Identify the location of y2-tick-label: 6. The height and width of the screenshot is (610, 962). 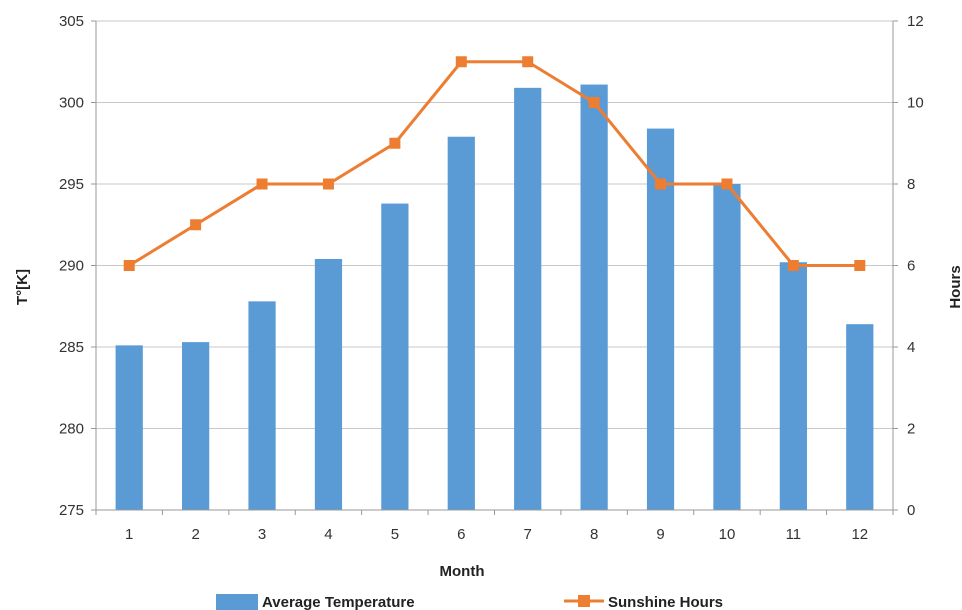
(911, 266).